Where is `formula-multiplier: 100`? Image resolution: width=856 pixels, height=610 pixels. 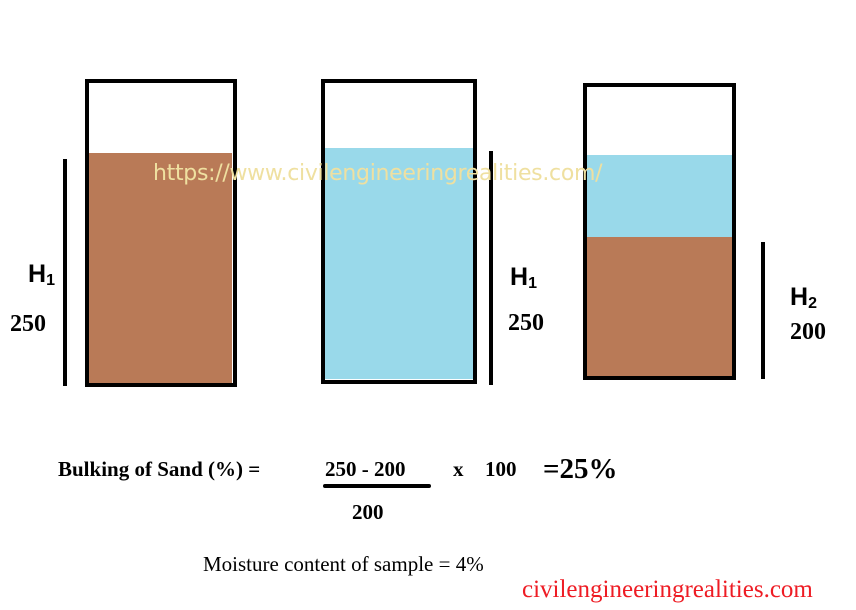
formula-multiplier: 100 is located at coordinates (501, 469).